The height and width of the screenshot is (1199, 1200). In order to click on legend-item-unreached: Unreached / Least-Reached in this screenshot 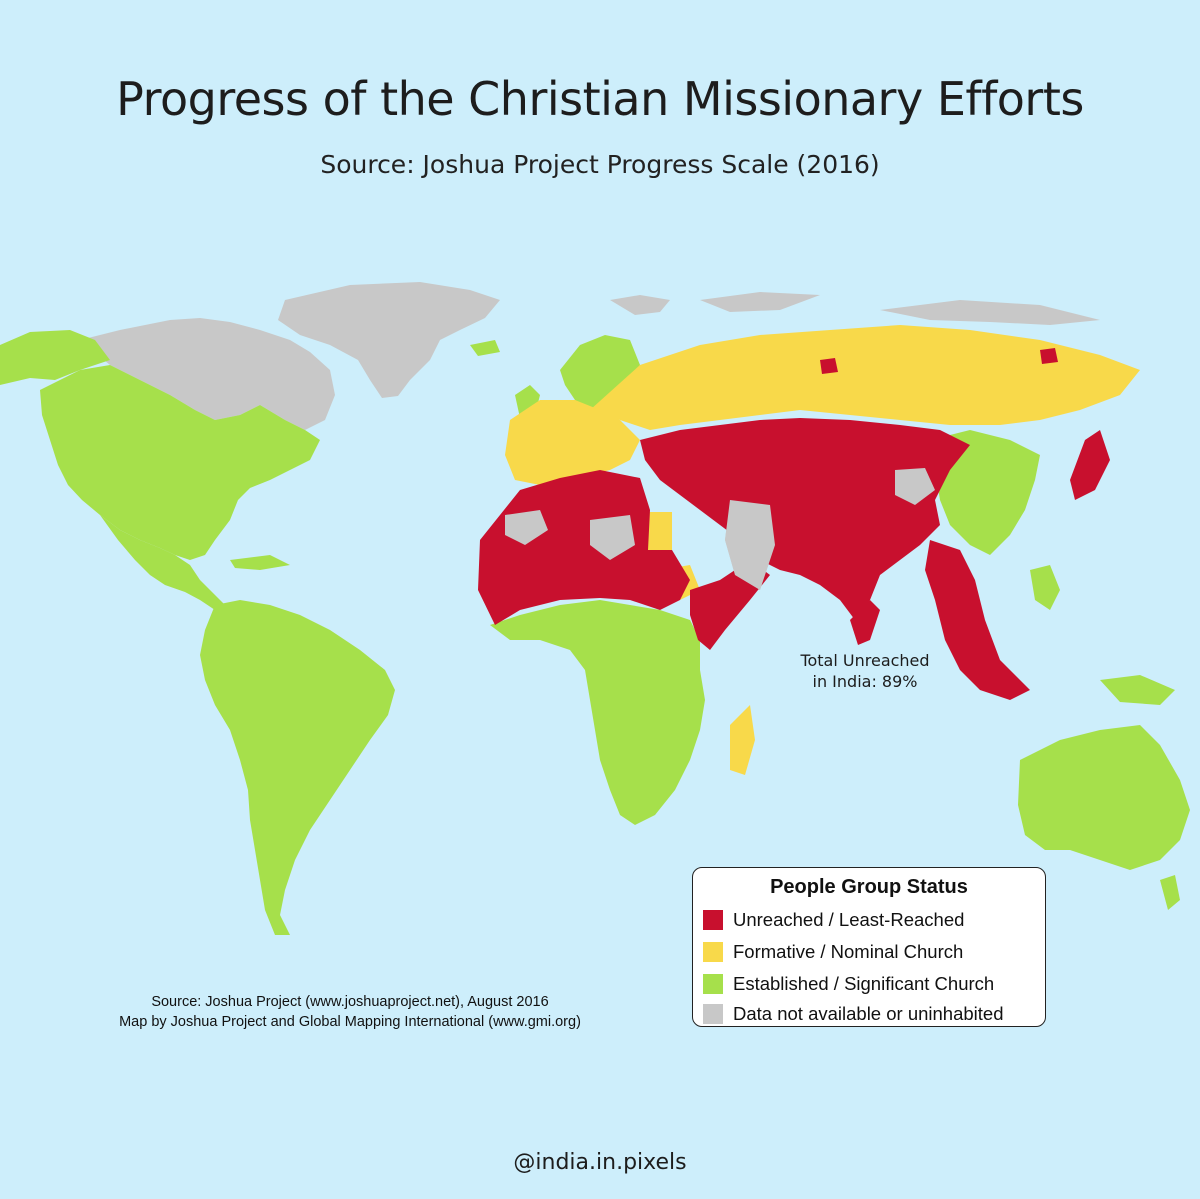, I will do `click(833, 920)`.